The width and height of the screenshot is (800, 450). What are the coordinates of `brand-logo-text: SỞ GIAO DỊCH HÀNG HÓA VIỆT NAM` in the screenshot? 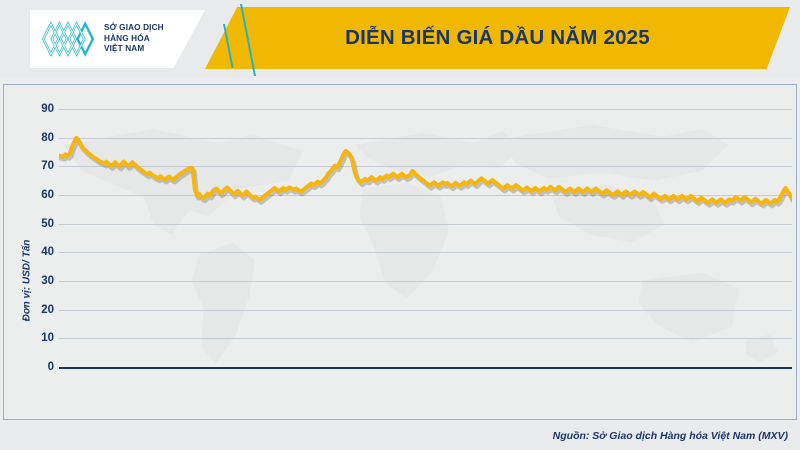 It's located at (134, 39).